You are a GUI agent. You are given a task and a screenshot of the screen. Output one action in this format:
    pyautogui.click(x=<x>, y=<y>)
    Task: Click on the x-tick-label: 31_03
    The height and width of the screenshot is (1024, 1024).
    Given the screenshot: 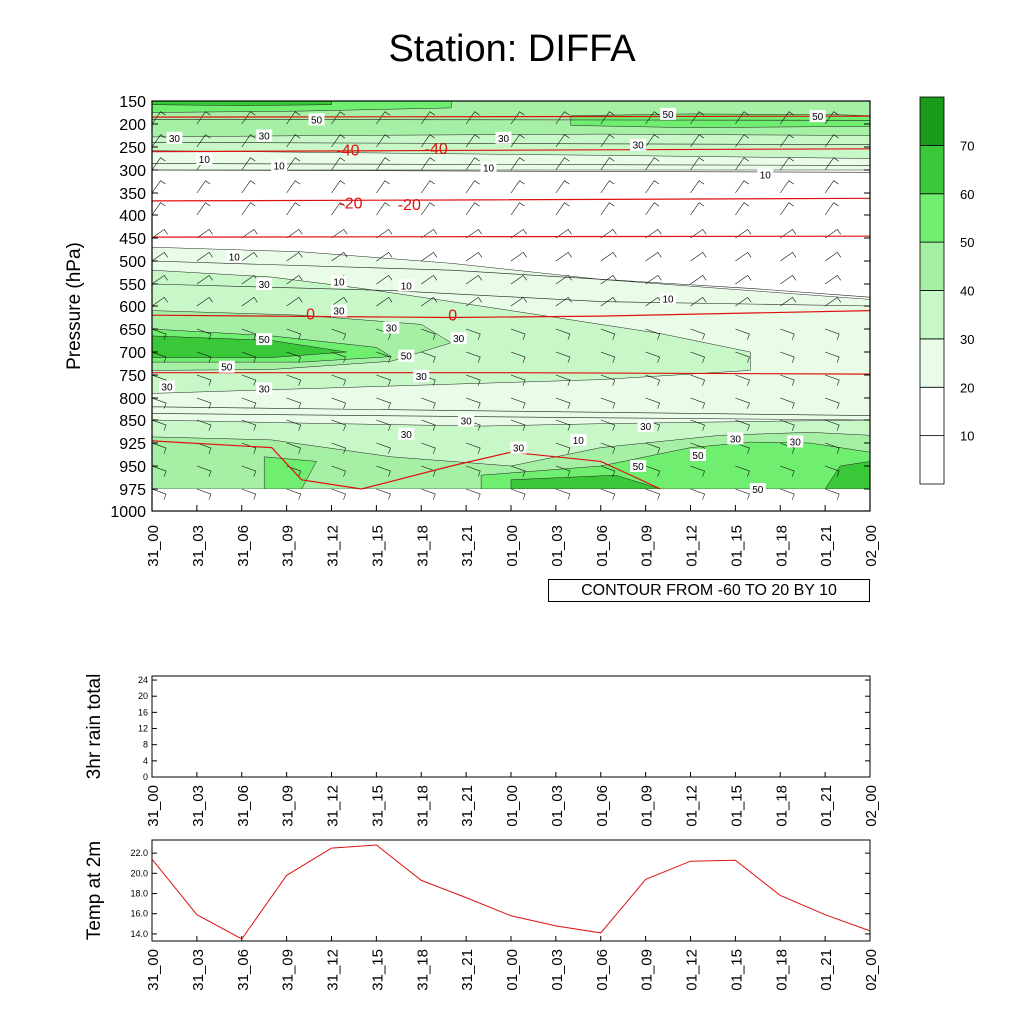 What is the action you would take?
    pyautogui.click(x=198, y=546)
    